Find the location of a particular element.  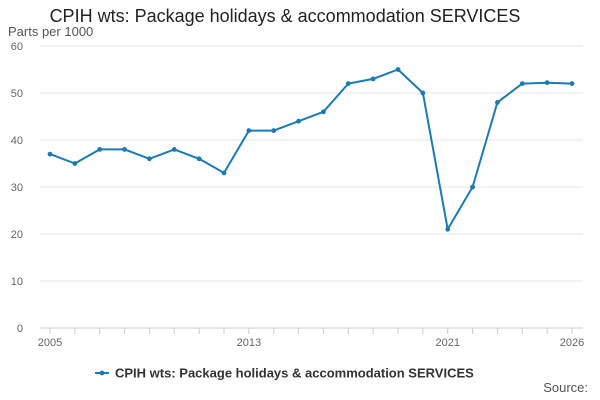

y-tick-label: 50 is located at coordinates (17, 94).